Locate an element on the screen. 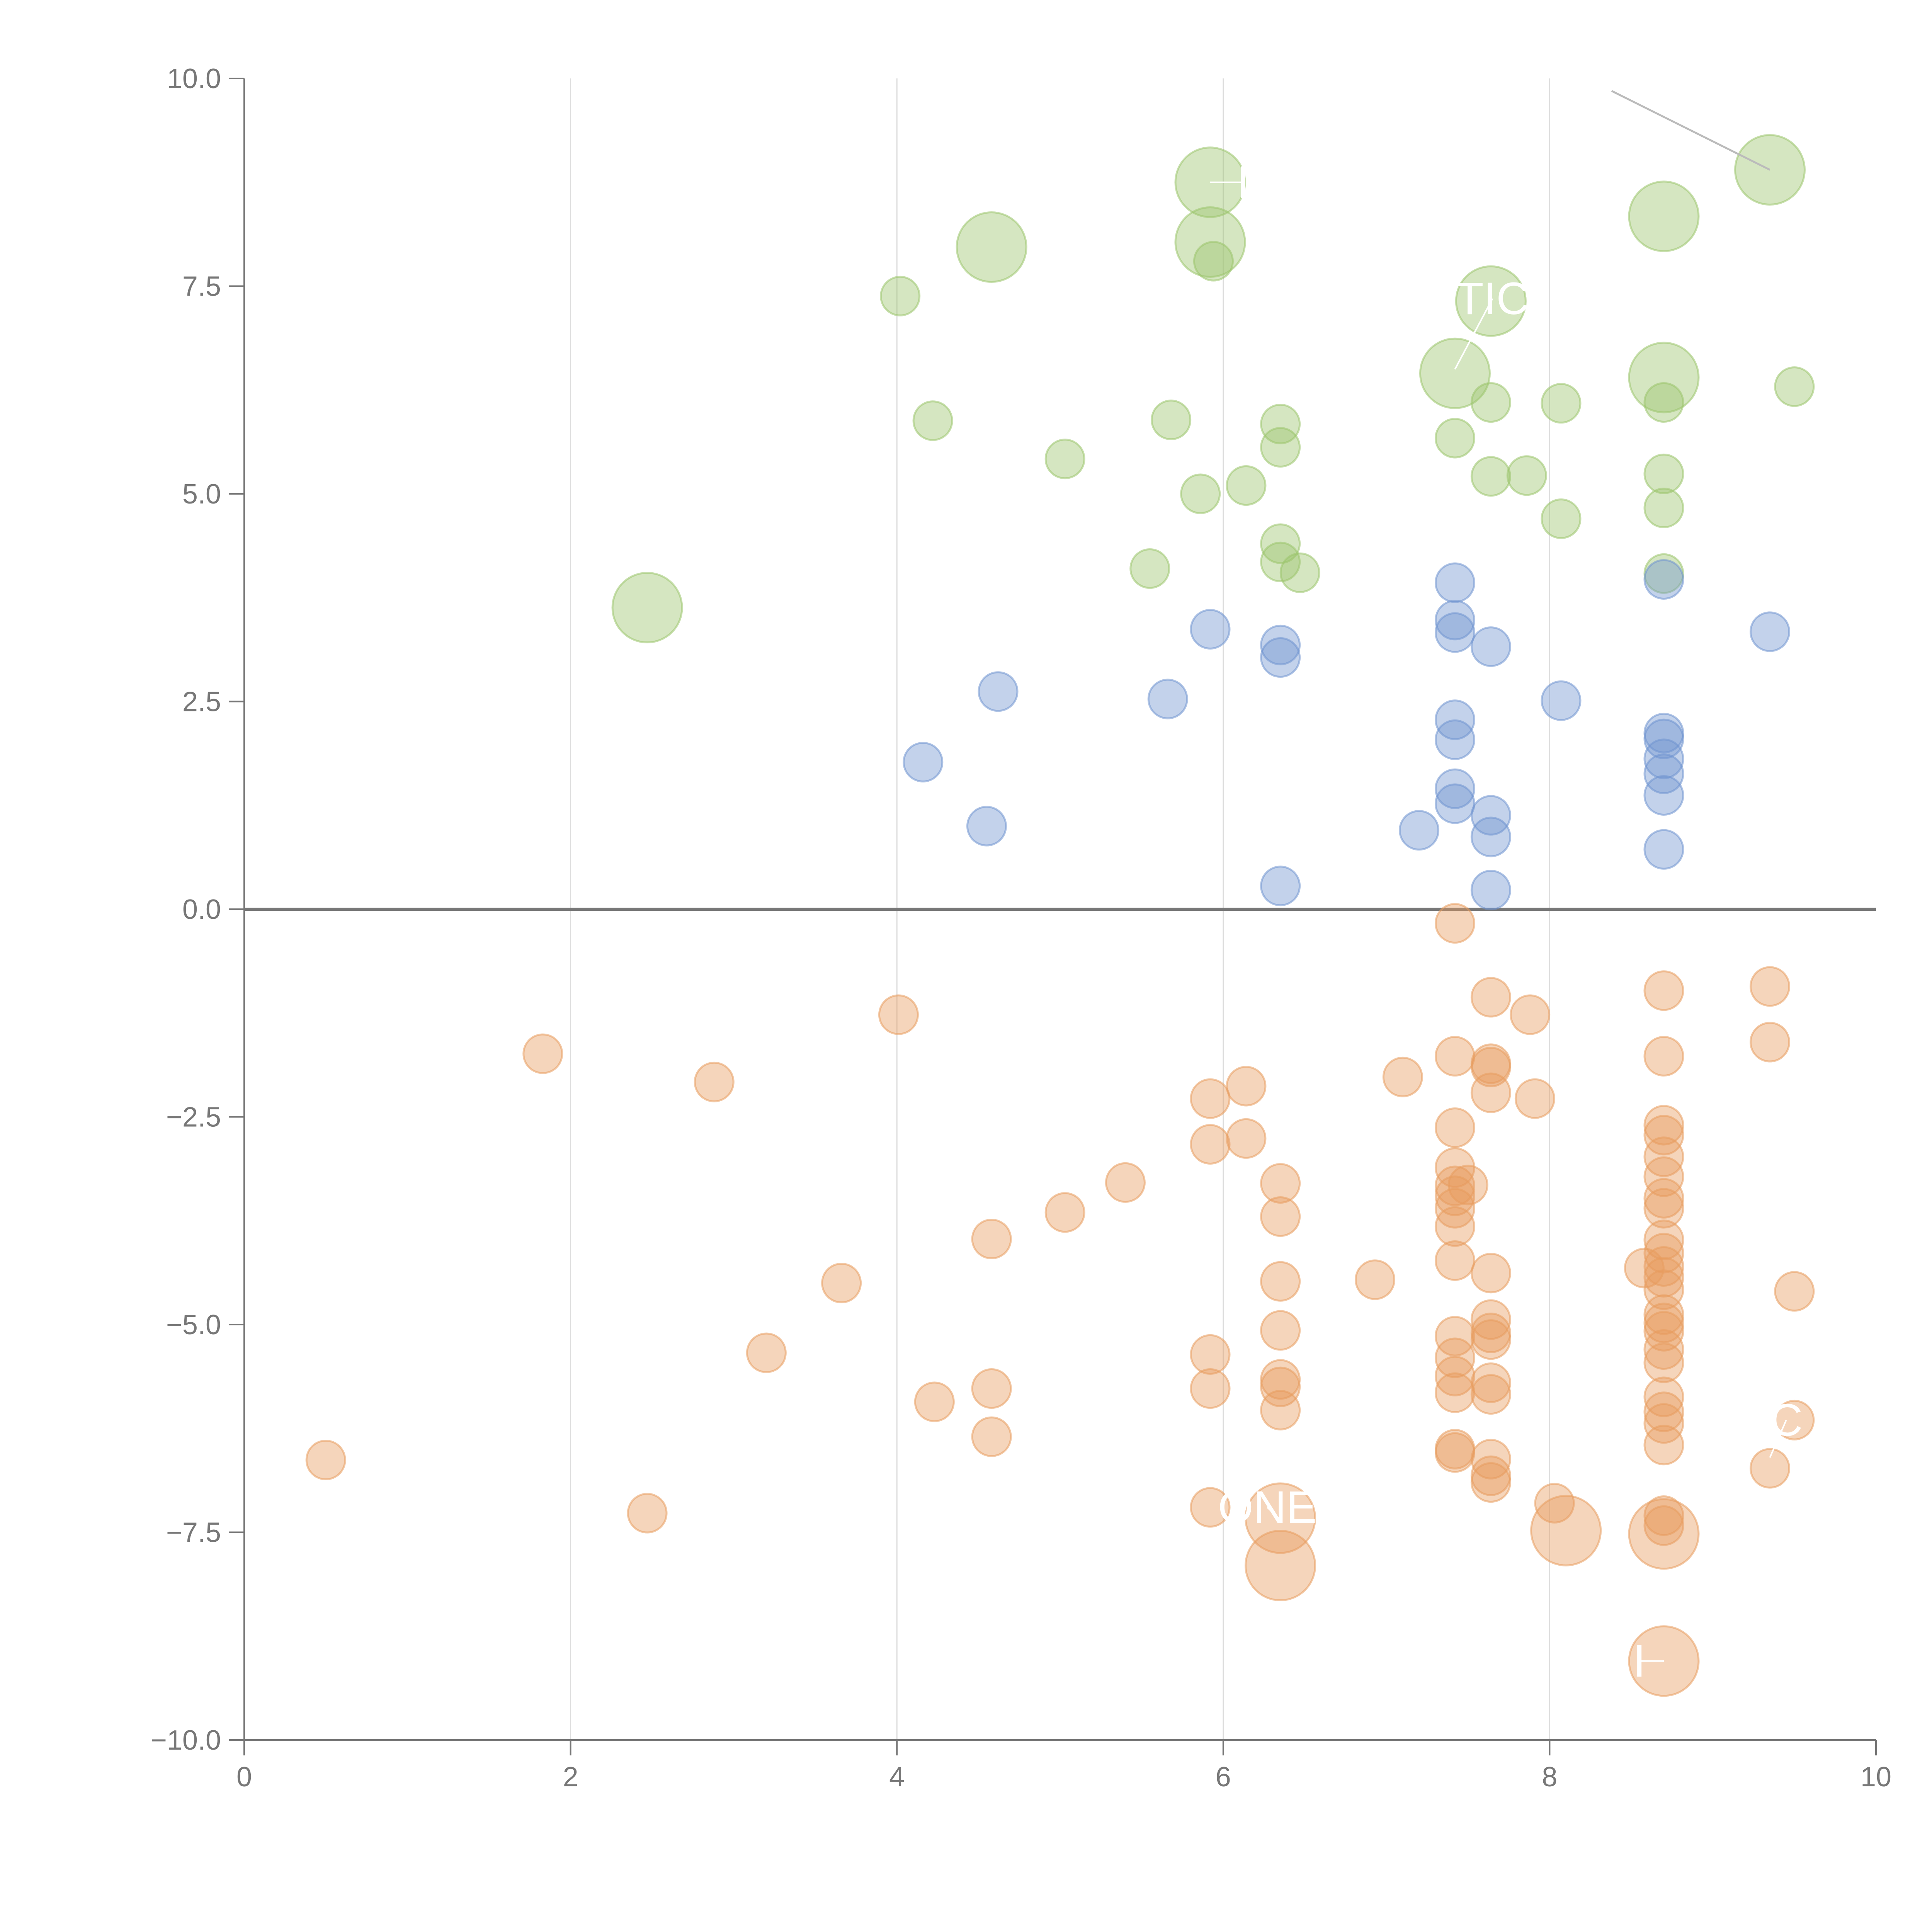 The height and width of the screenshot is (1932, 1932). y-tick-label: 10.0 is located at coordinates (194, 78).